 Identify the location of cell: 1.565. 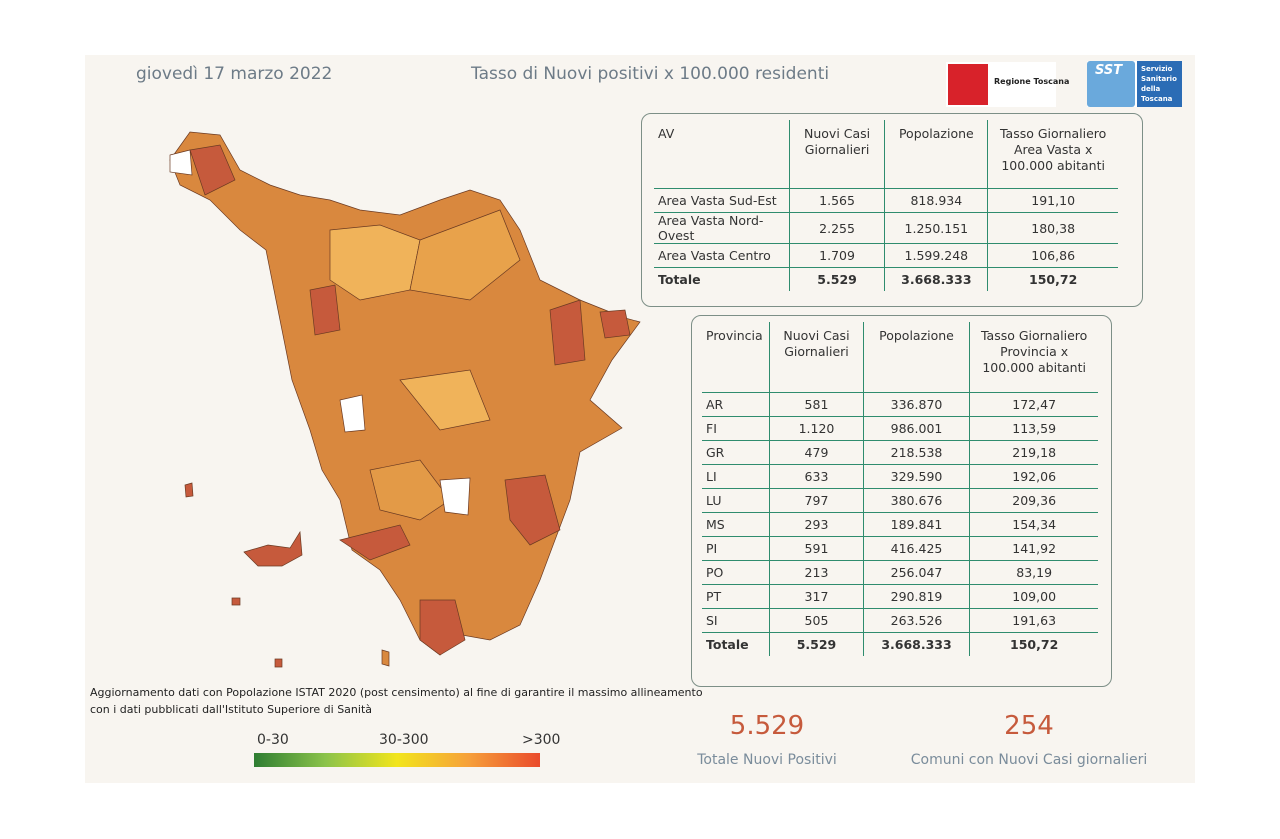
(836, 200).